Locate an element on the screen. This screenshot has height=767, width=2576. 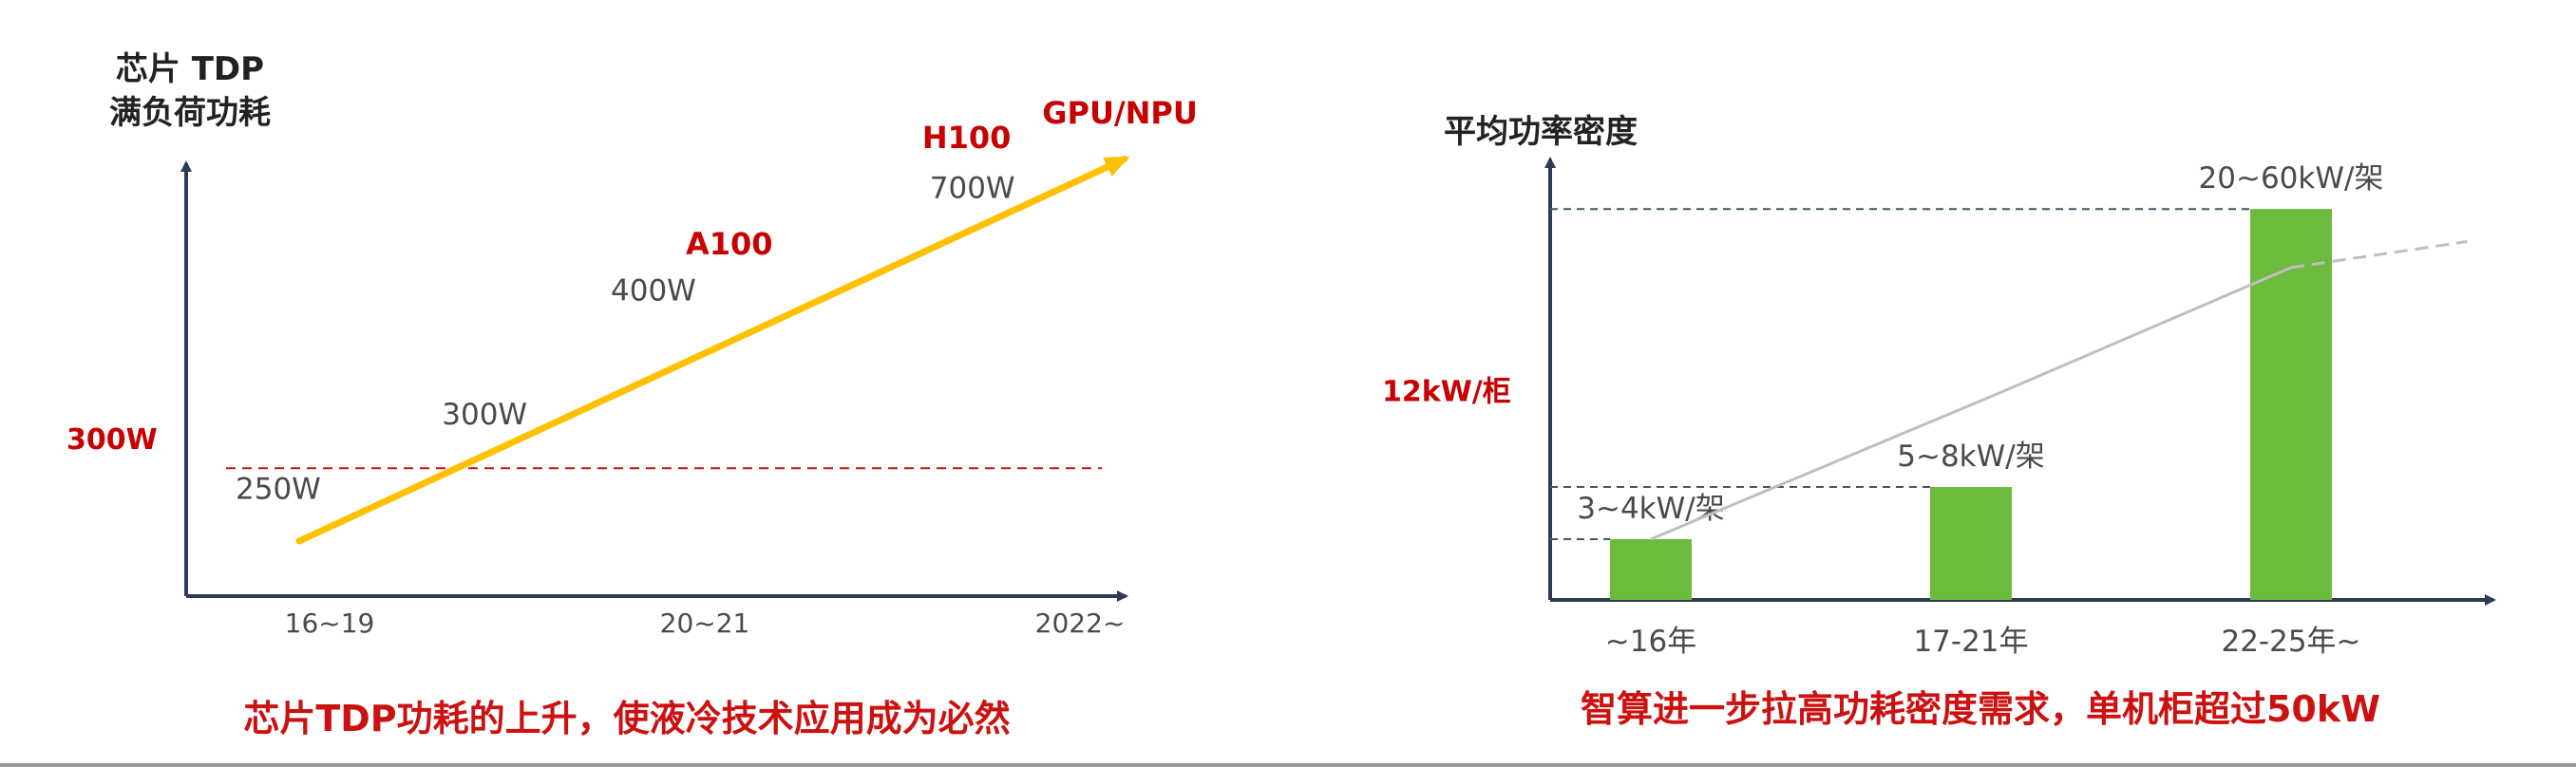
right-trend-projection is located at coordinates (2379, 255).